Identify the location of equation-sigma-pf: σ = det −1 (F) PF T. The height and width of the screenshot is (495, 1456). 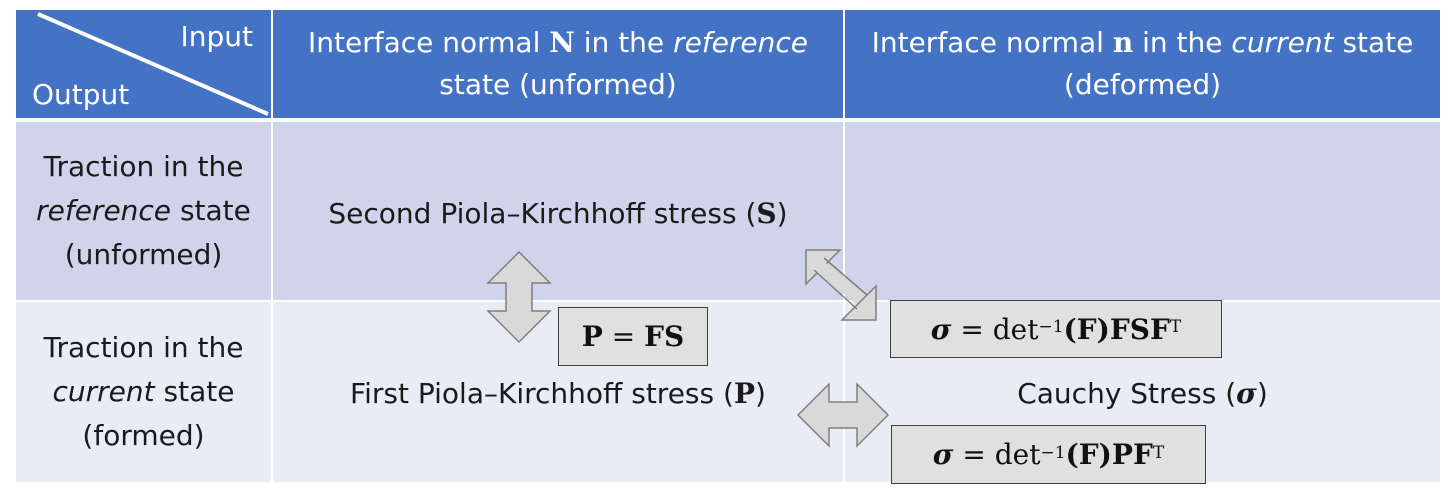
(1048, 454).